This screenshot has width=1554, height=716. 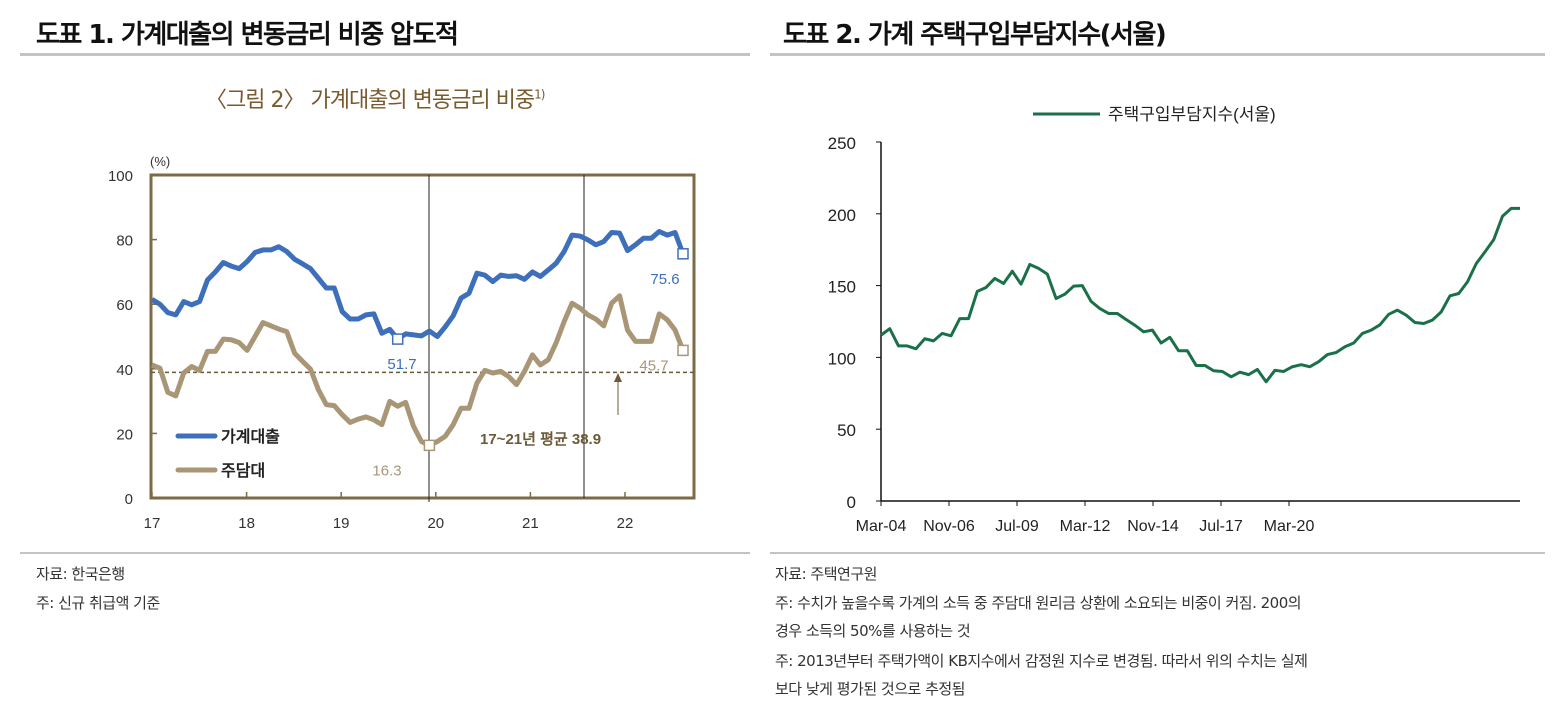 What do you see at coordinates (341, 523) in the screenshot?
I see `x-tick-label: 19` at bounding box center [341, 523].